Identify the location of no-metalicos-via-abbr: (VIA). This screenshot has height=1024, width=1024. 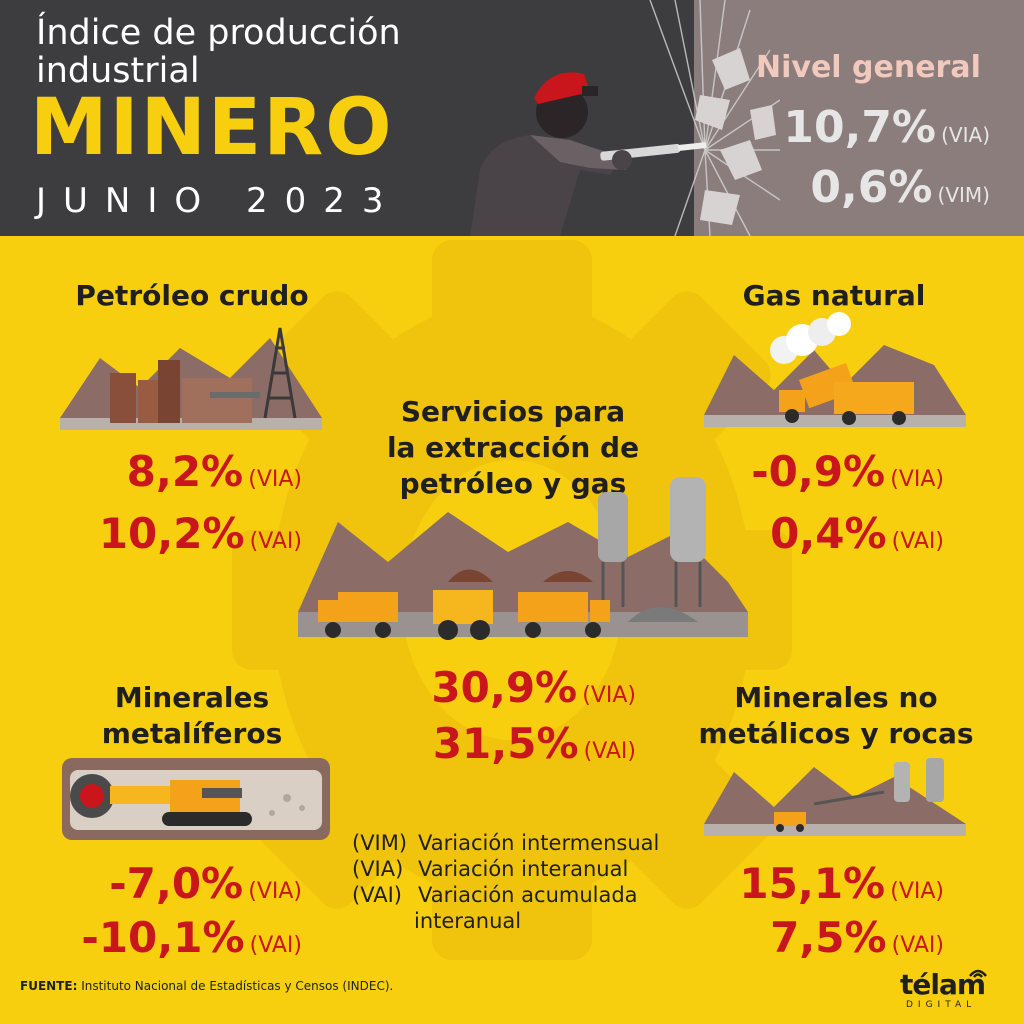
(917, 891).